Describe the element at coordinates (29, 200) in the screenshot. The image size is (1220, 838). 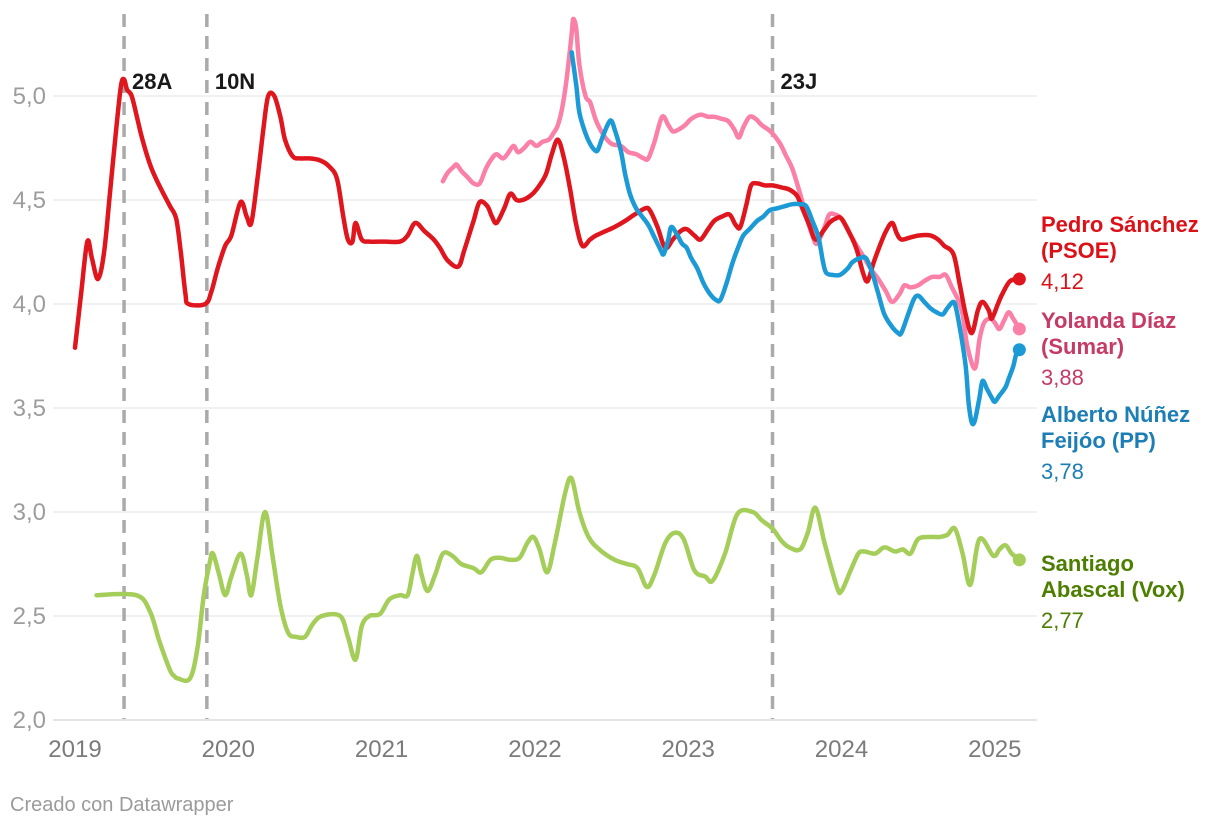
I see `y-axis-tick-label: 4,5` at that location.